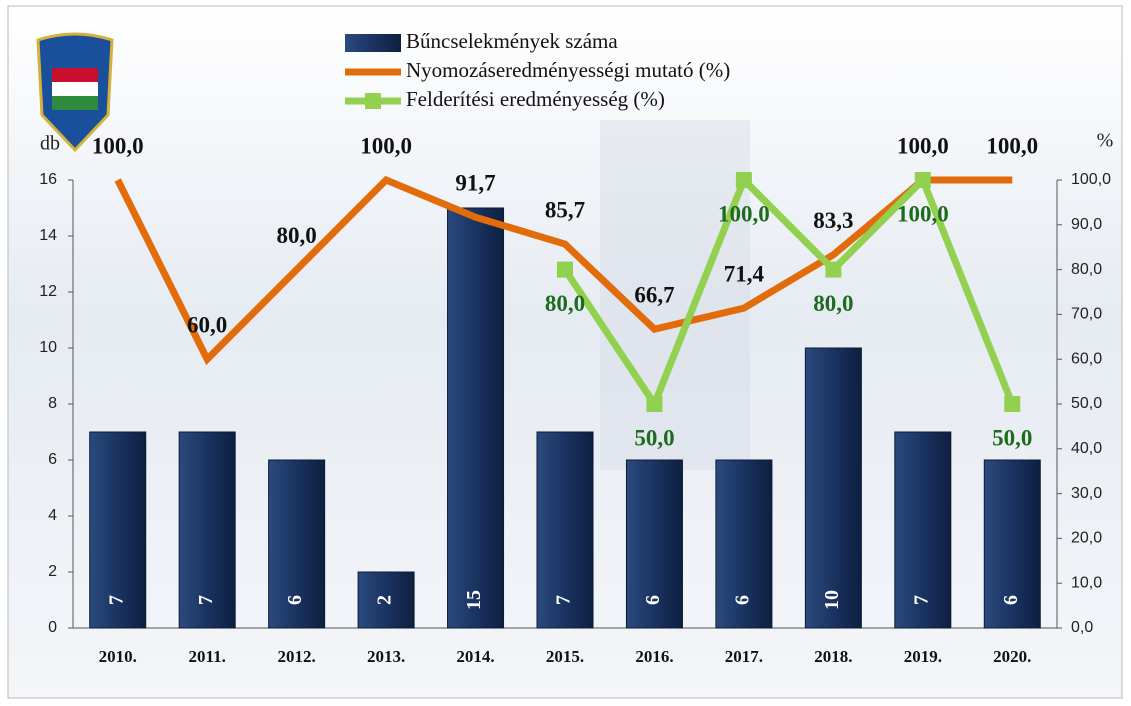  What do you see at coordinates (1105, 141) in the screenshot?
I see `y2-axis-label: %` at bounding box center [1105, 141].